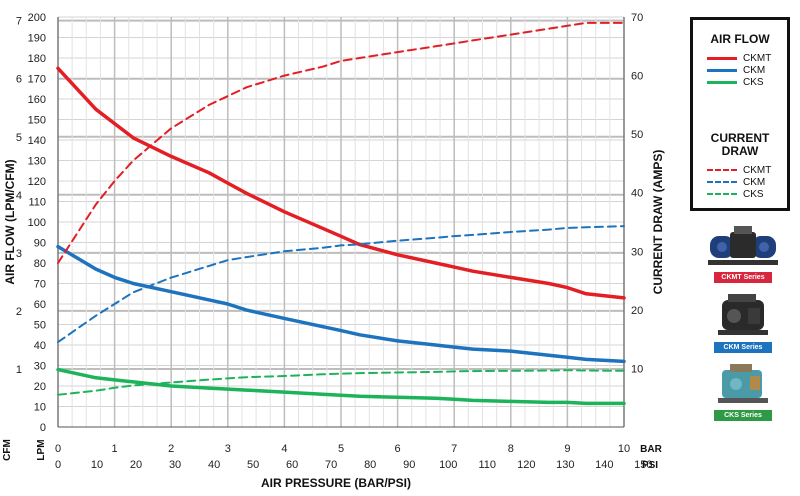 Image resolution: width=800 pixels, height=496 pixels. What do you see at coordinates (526, 465) in the screenshot?
I see `psi-tick-label: 120` at bounding box center [526, 465].